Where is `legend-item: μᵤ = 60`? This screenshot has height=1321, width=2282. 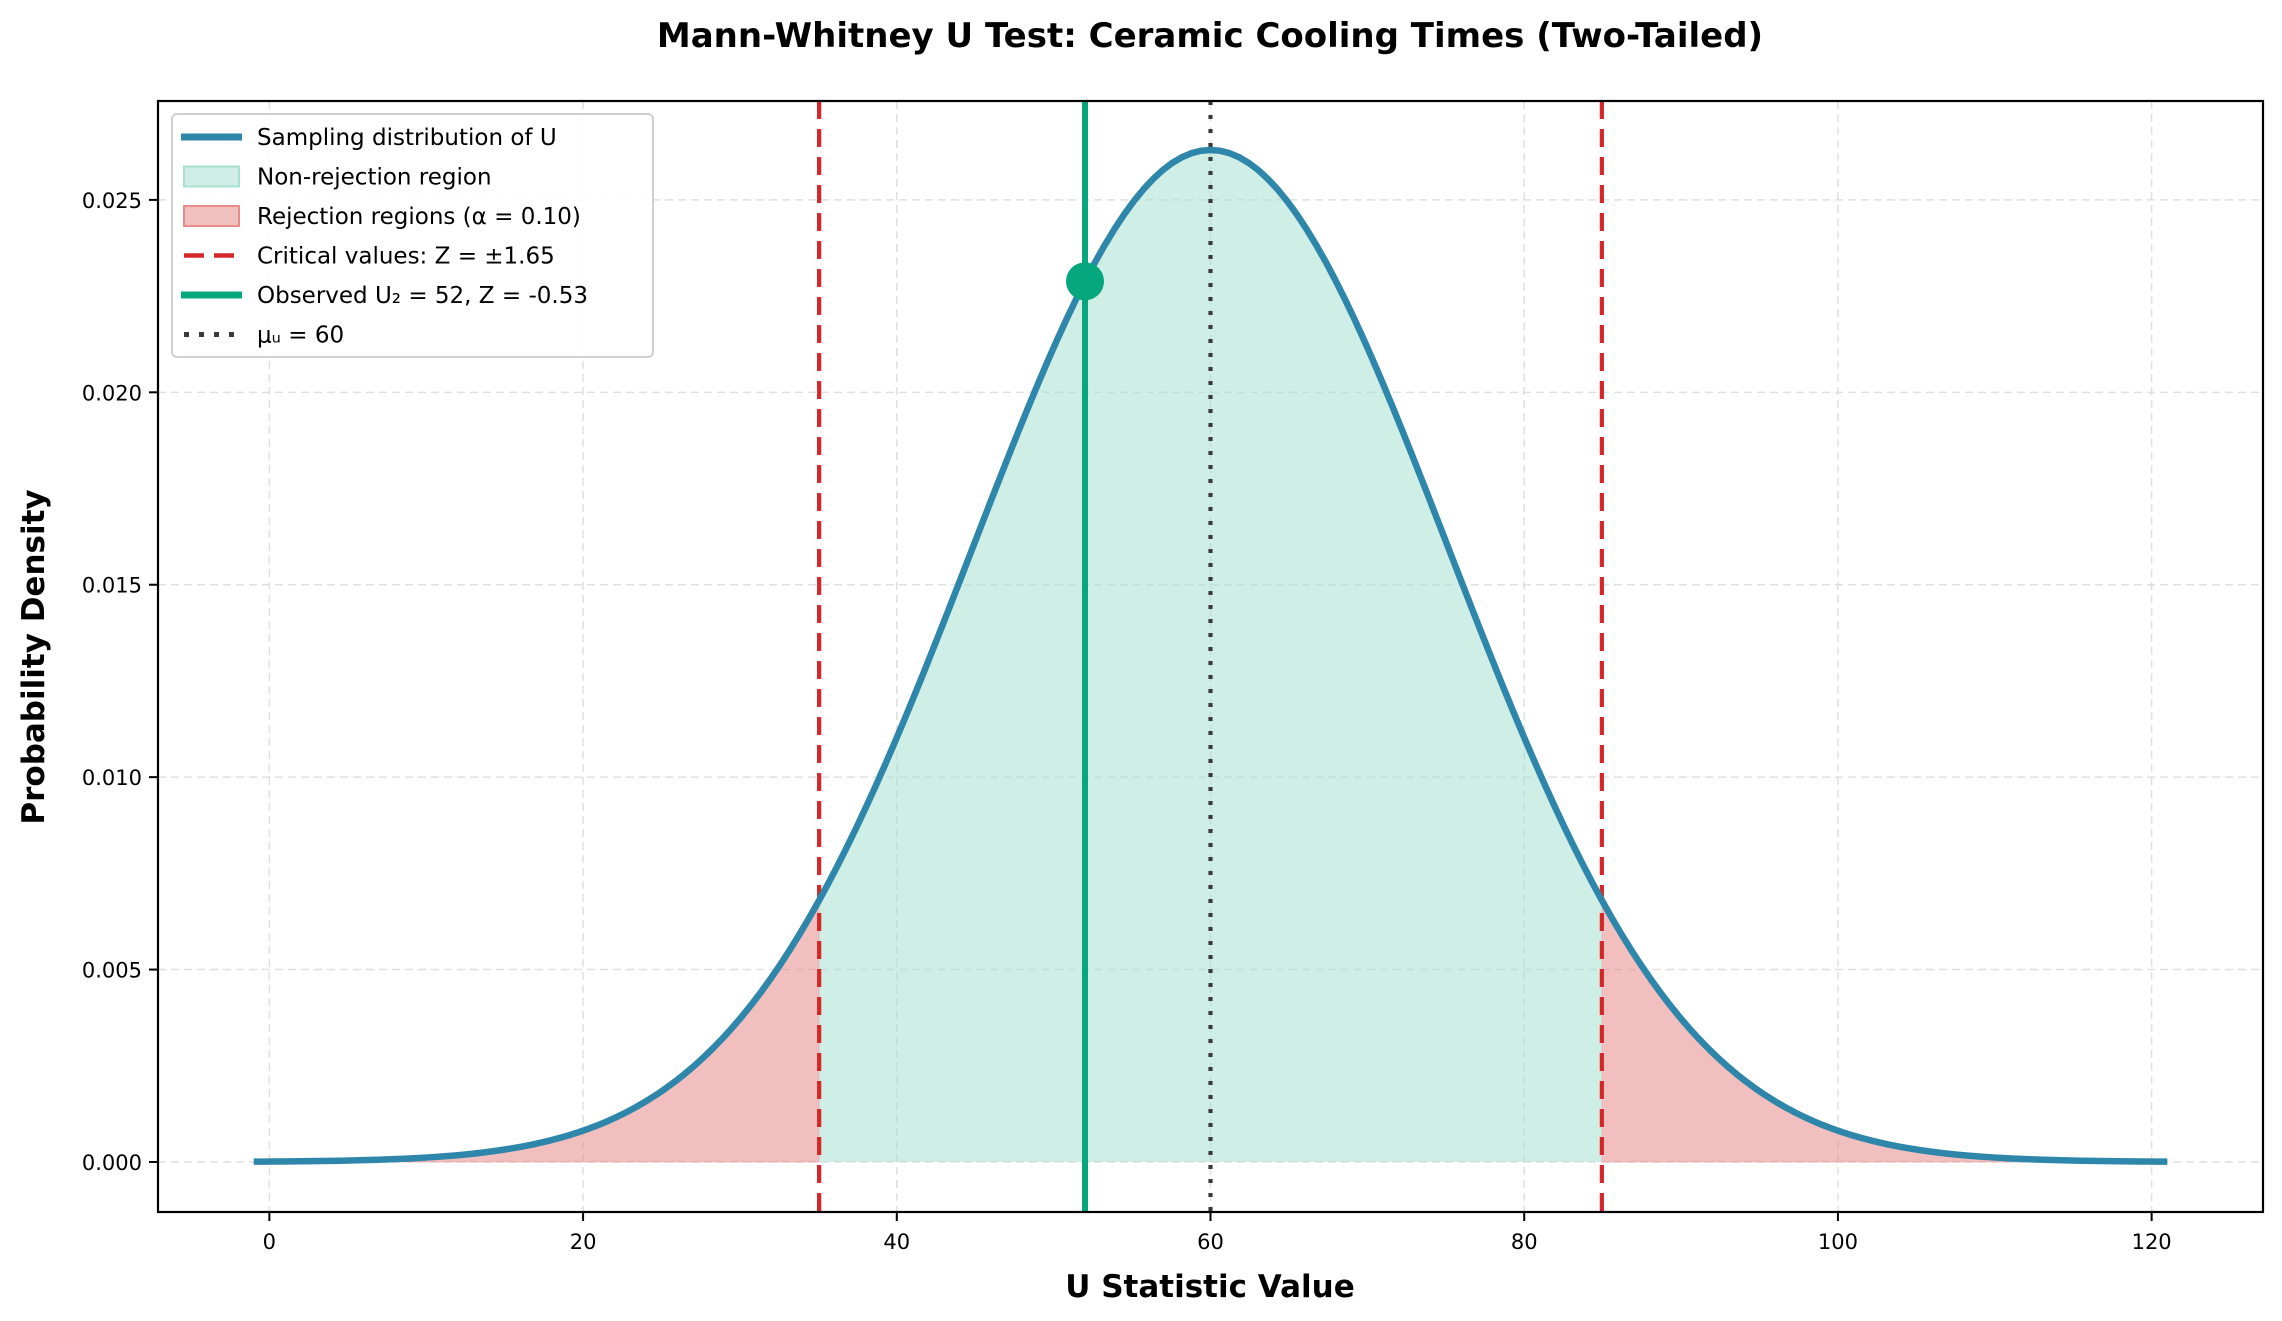
legend-item: μᵤ = 60 is located at coordinates (264, 336).